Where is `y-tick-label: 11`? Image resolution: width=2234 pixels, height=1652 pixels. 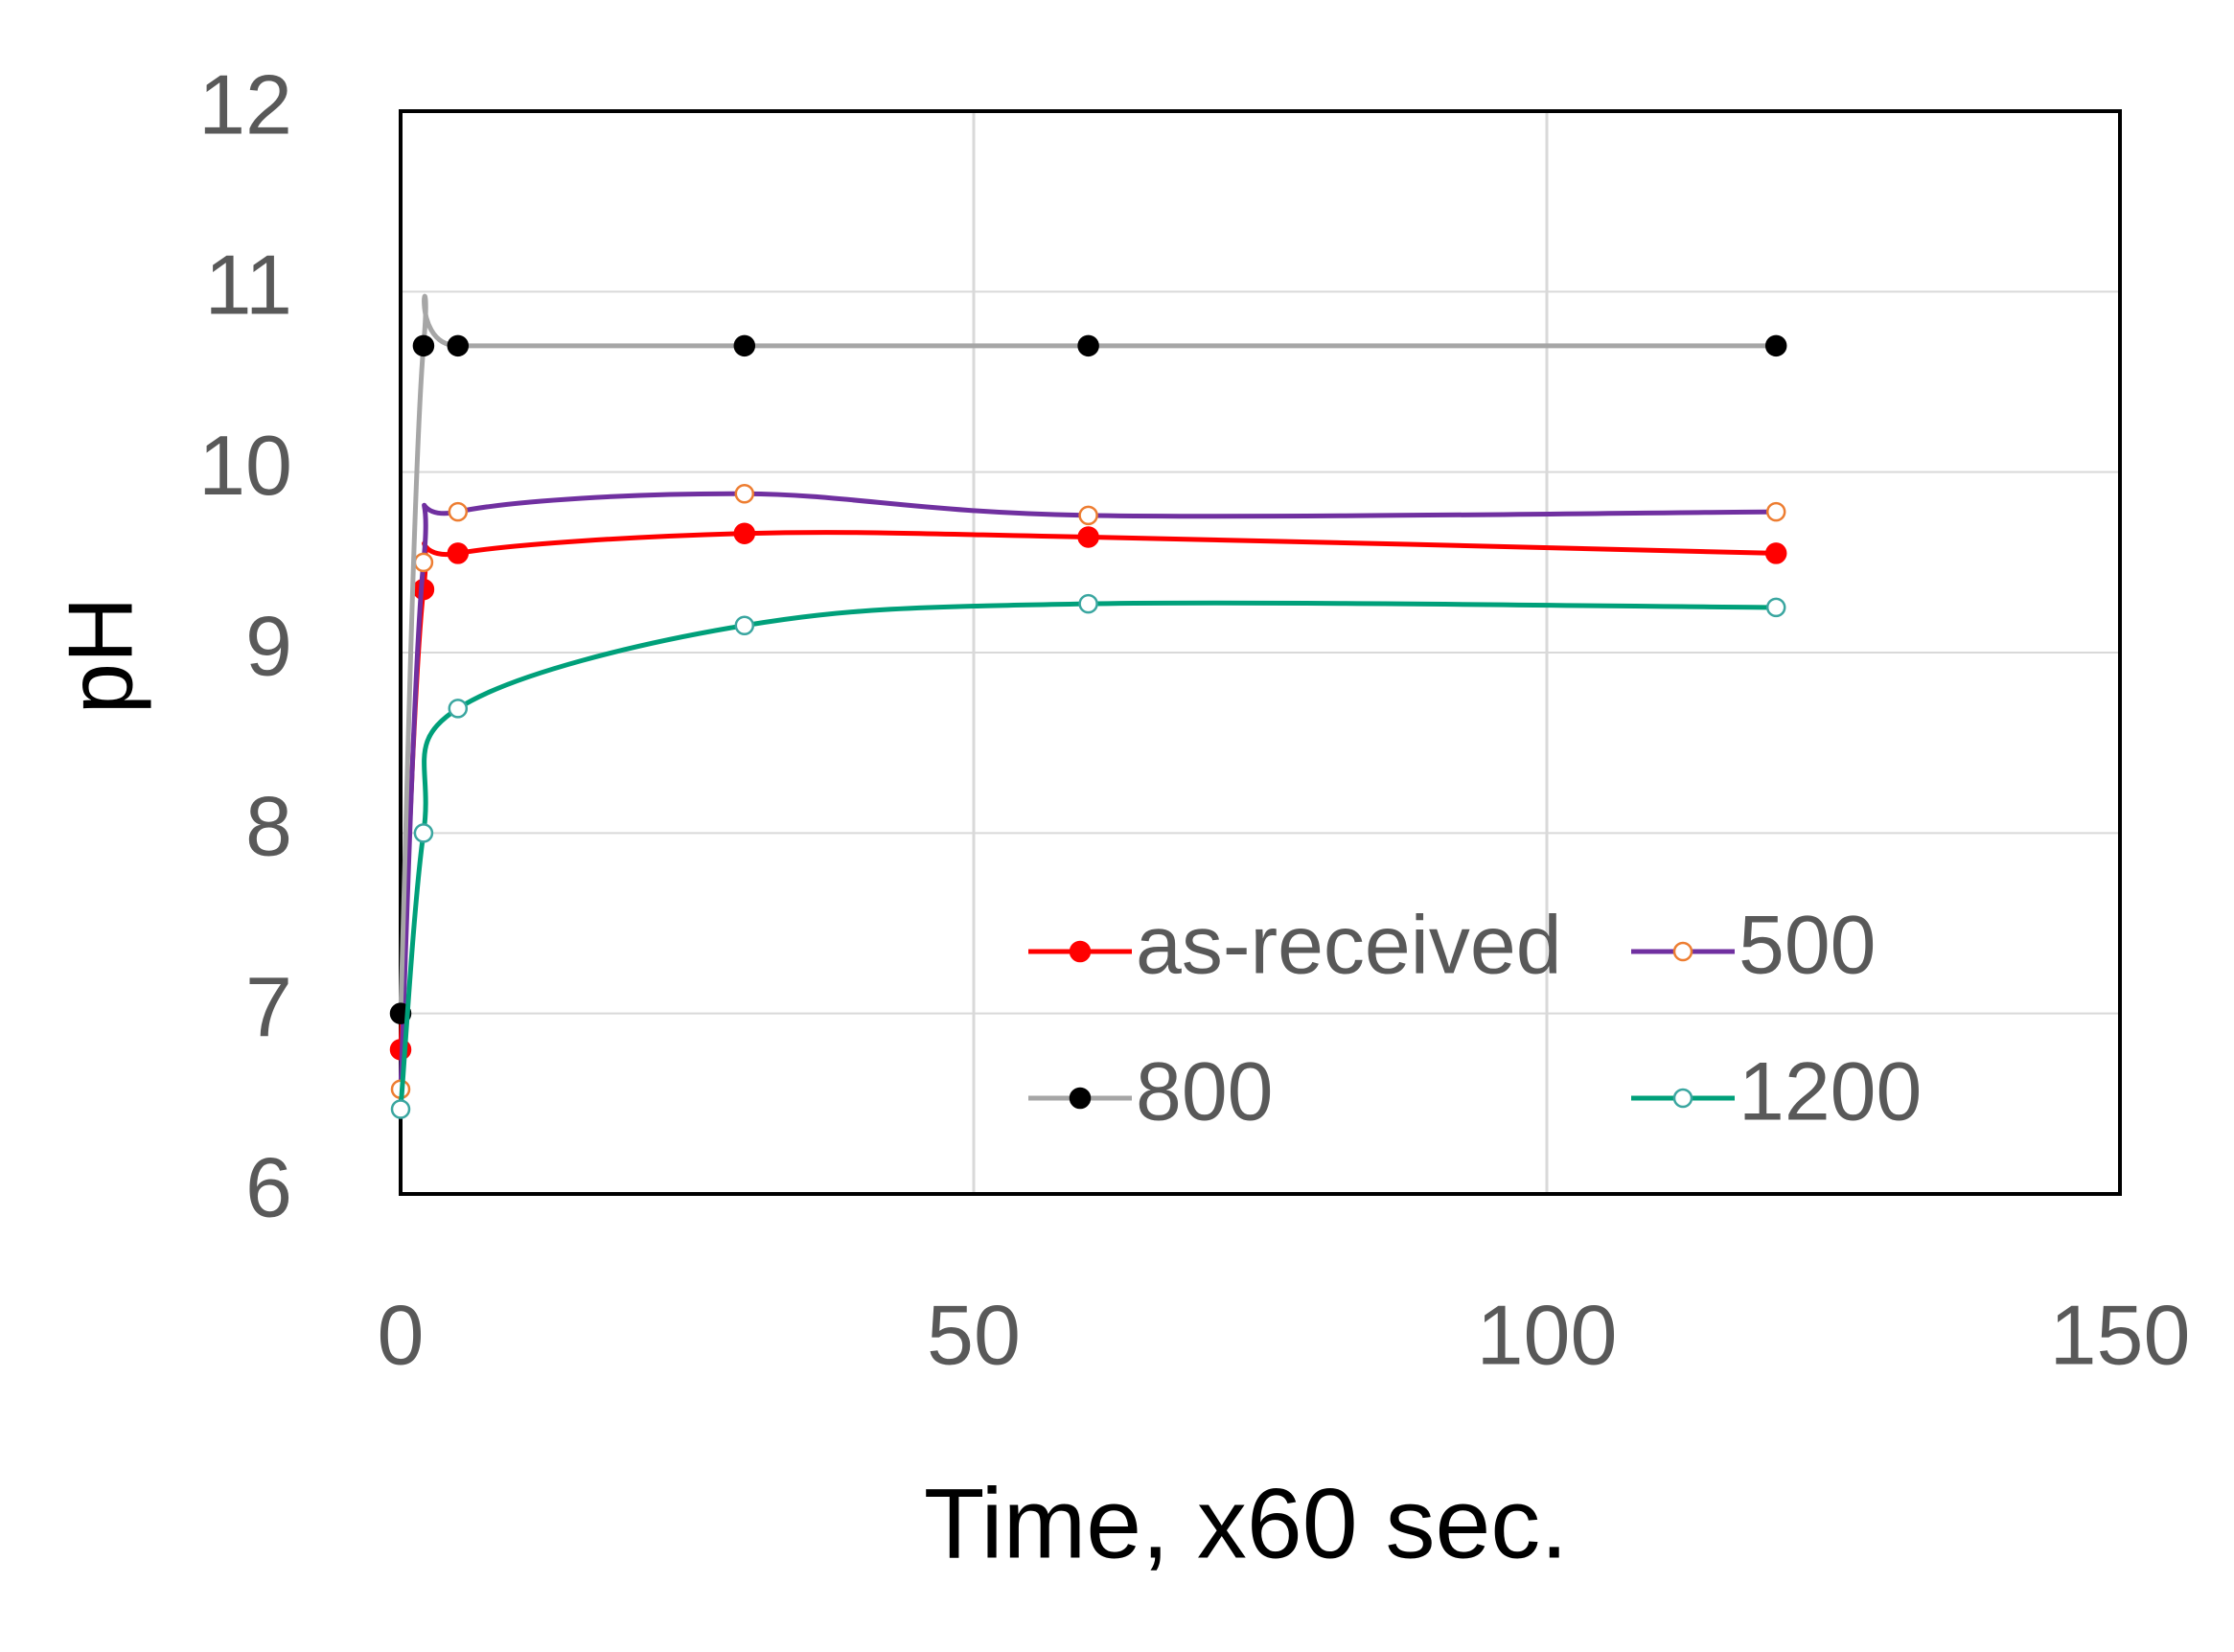 y-tick-label: 11 is located at coordinates (249, 285).